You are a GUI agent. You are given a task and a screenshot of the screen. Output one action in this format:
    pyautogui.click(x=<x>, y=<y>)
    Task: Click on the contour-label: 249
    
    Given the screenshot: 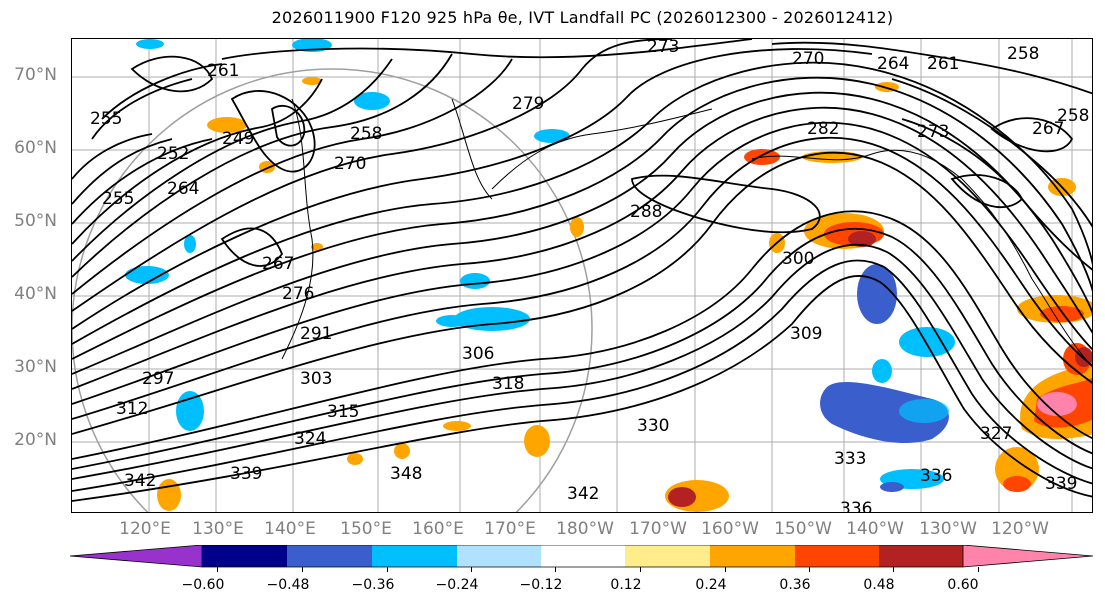 What is the action you would take?
    pyautogui.click(x=238, y=139)
    